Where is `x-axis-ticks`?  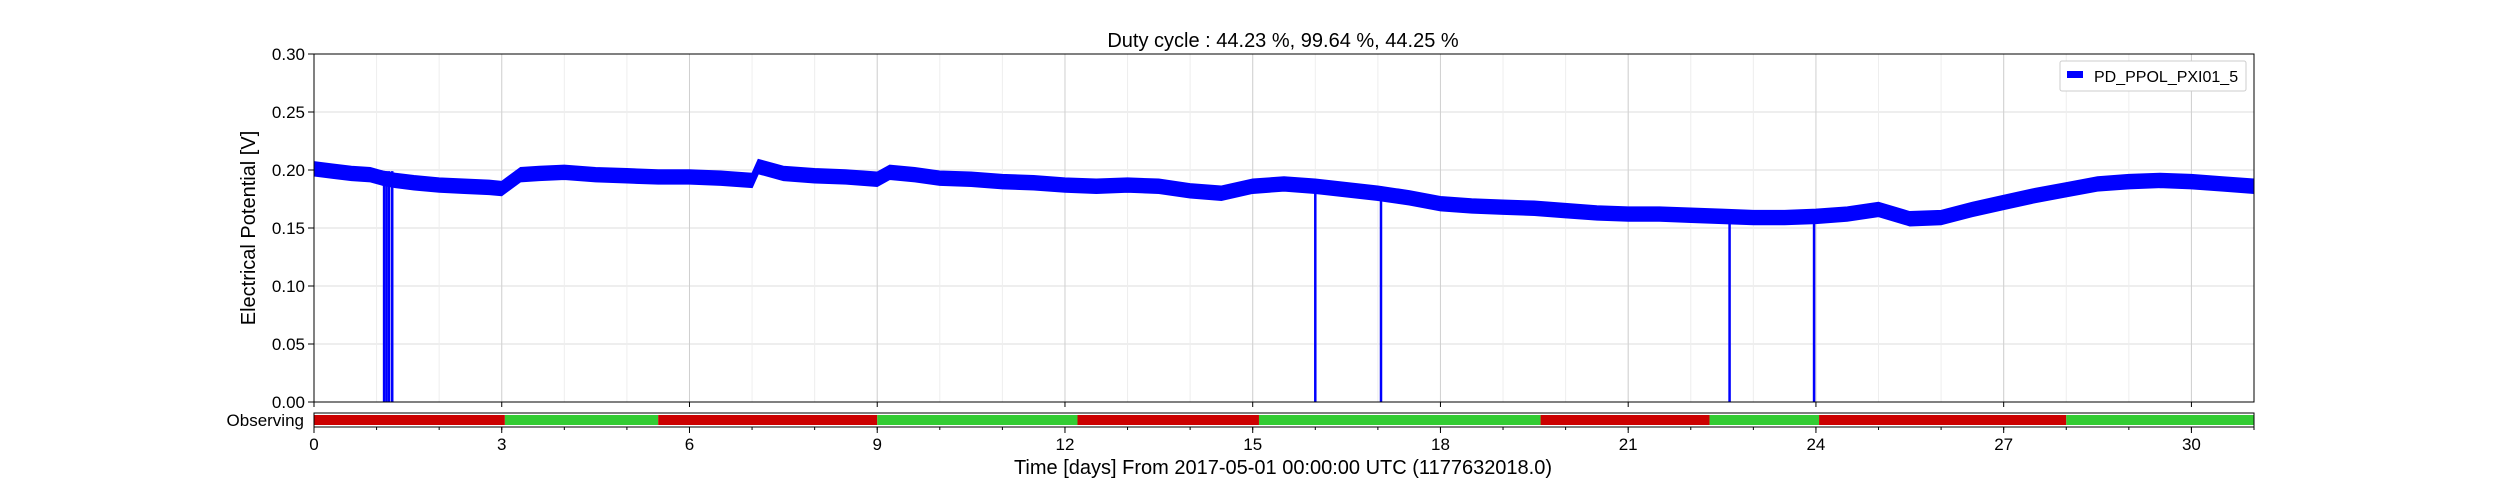 x-axis-ticks is located at coordinates (1252, 404).